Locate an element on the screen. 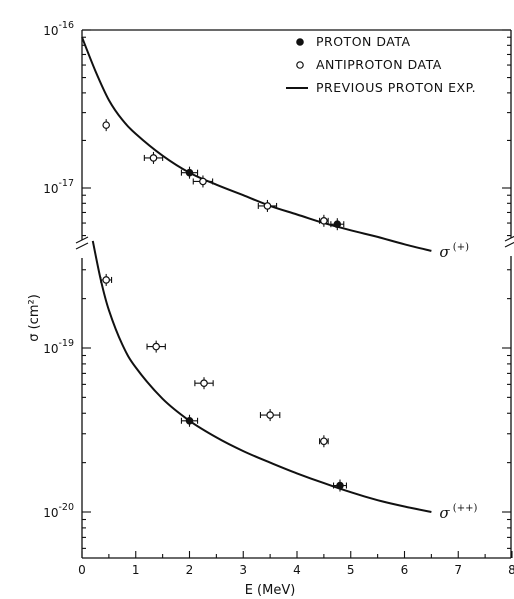 The height and width of the screenshot is (599, 514). legend-filled-marker is located at coordinates (300, 42).